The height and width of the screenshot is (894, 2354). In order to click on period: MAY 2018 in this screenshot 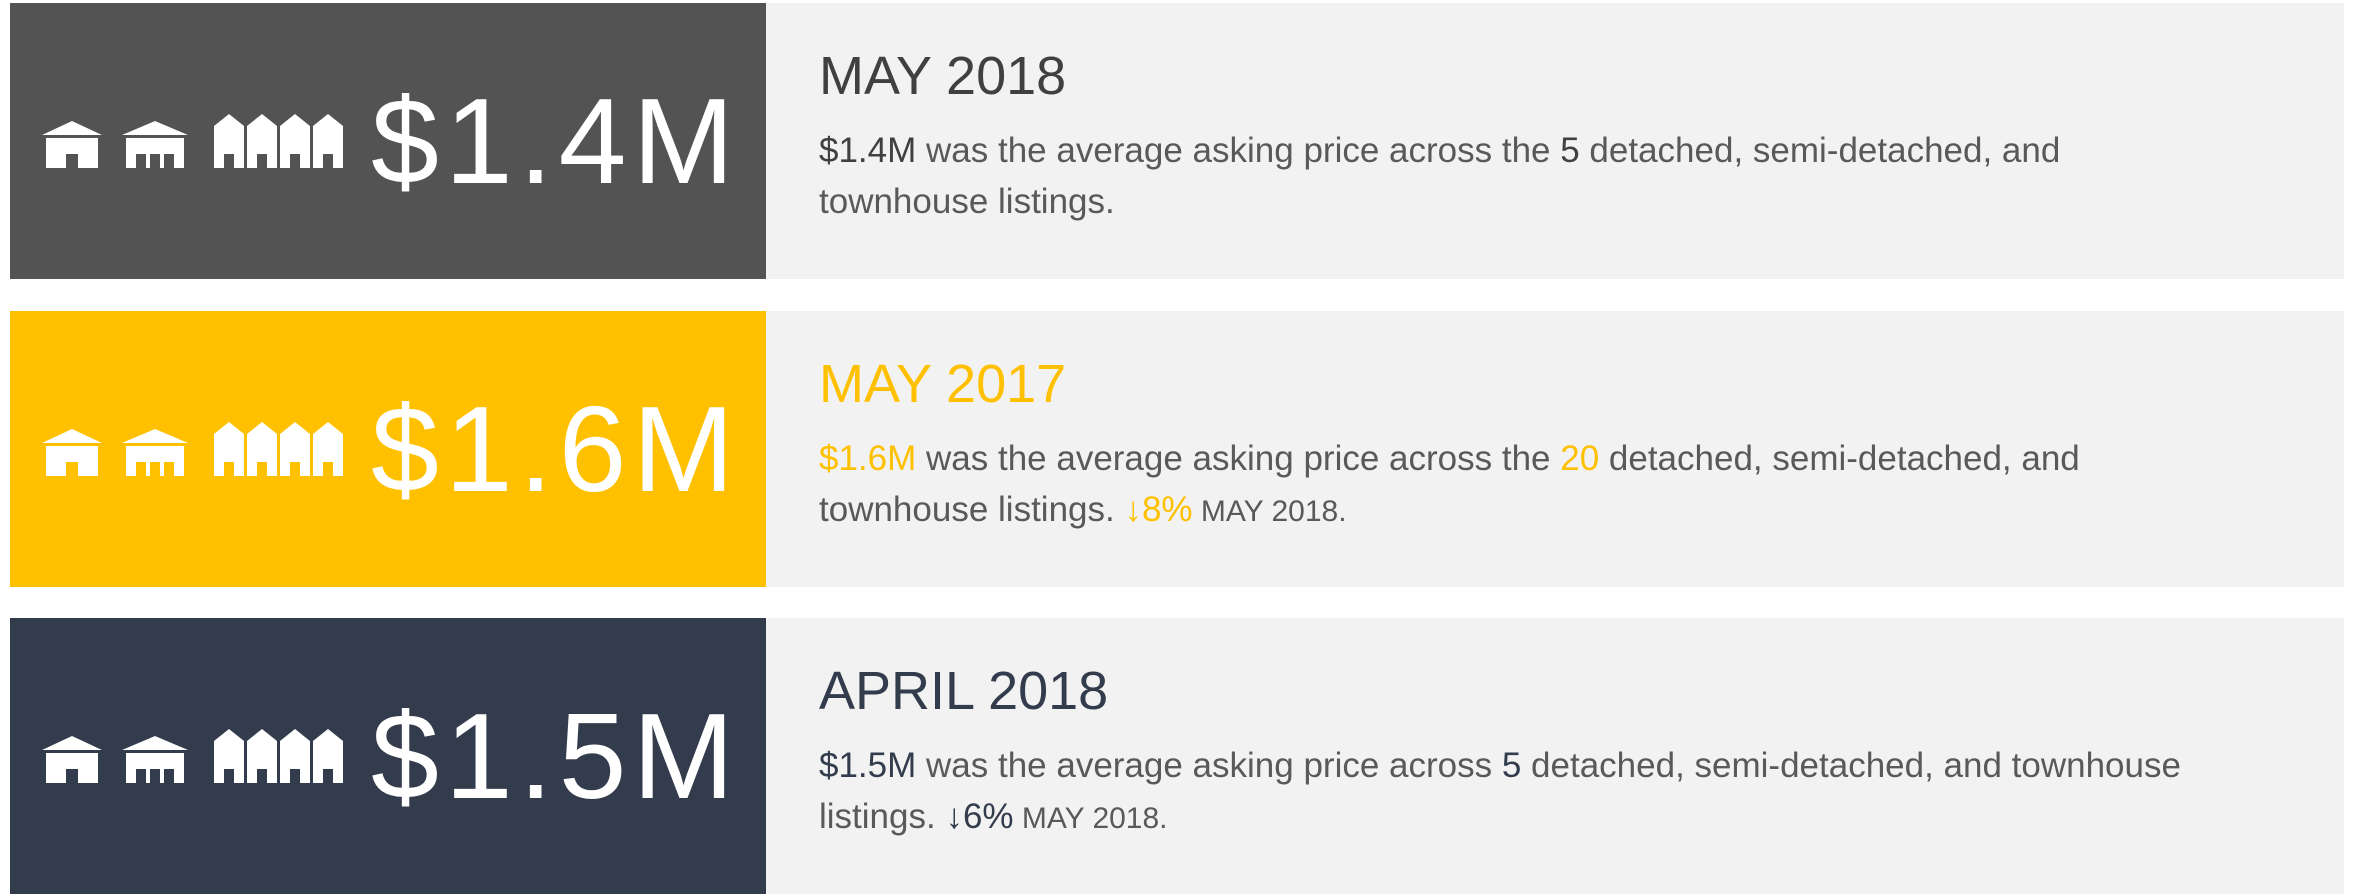, I will do `click(943, 76)`.